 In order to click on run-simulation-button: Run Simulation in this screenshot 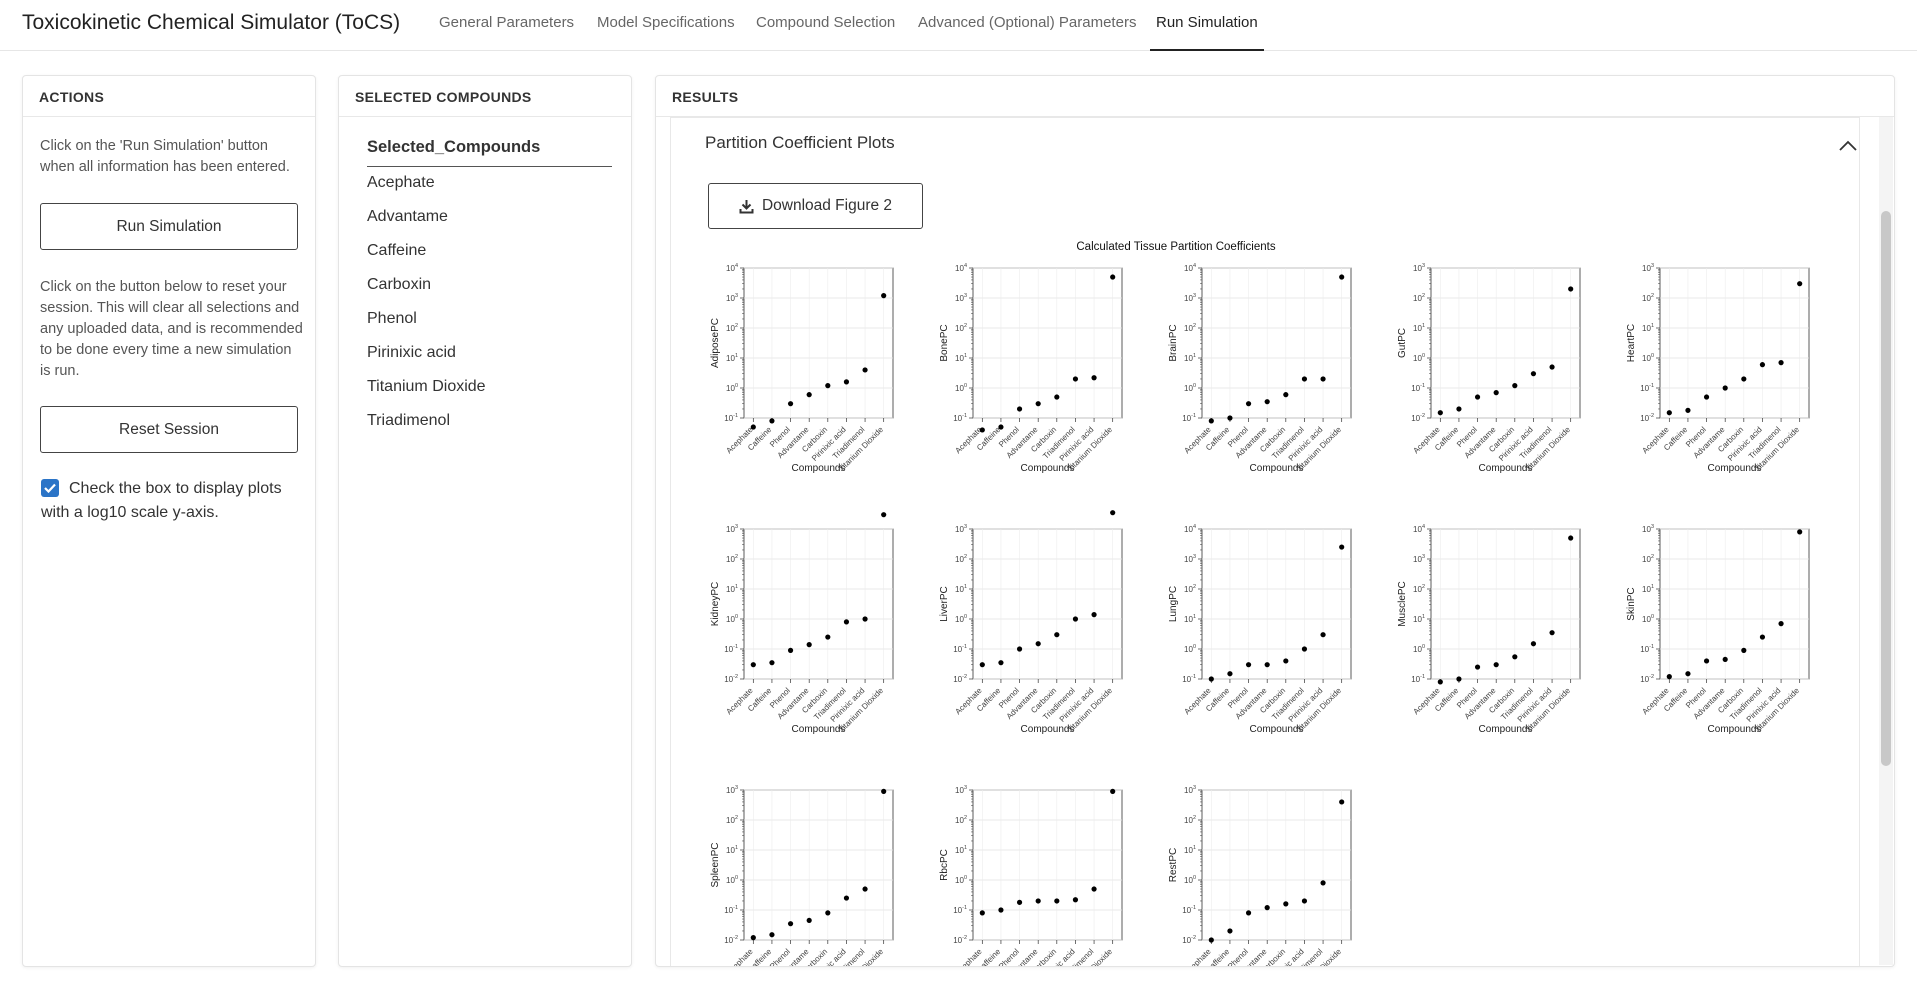, I will do `click(169, 226)`.